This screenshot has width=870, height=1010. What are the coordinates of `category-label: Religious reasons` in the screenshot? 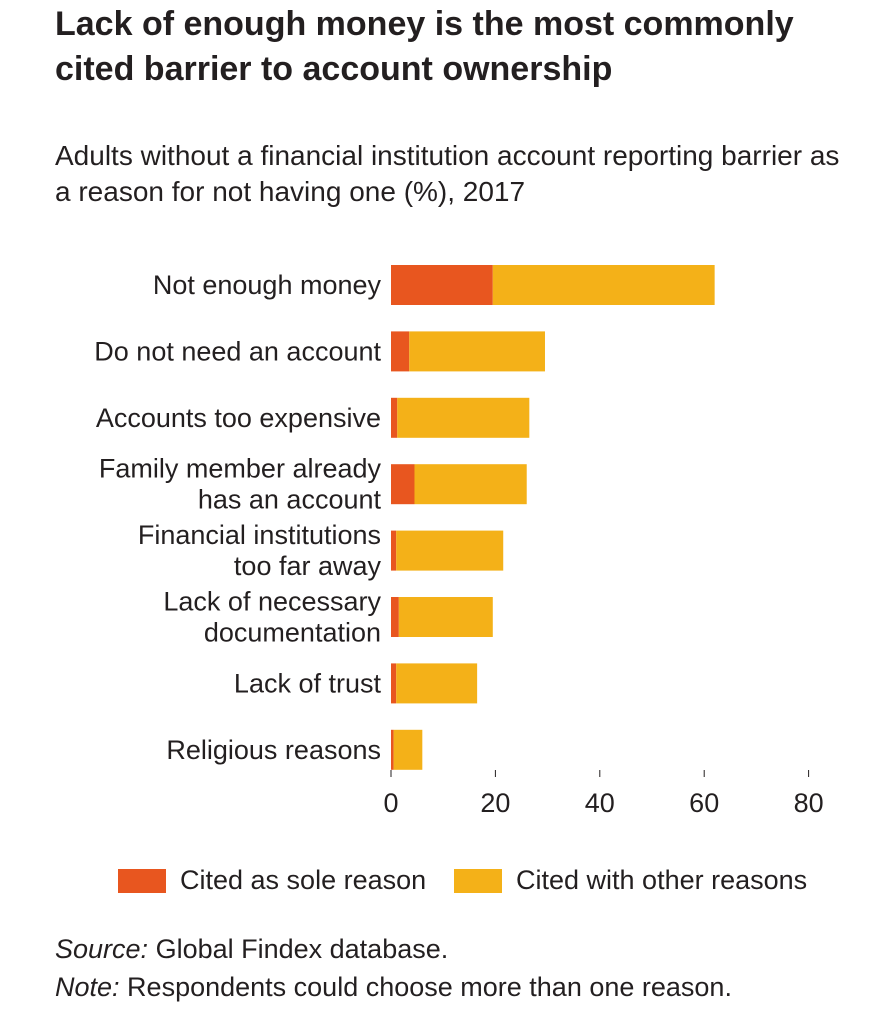 It's located at (273, 750).